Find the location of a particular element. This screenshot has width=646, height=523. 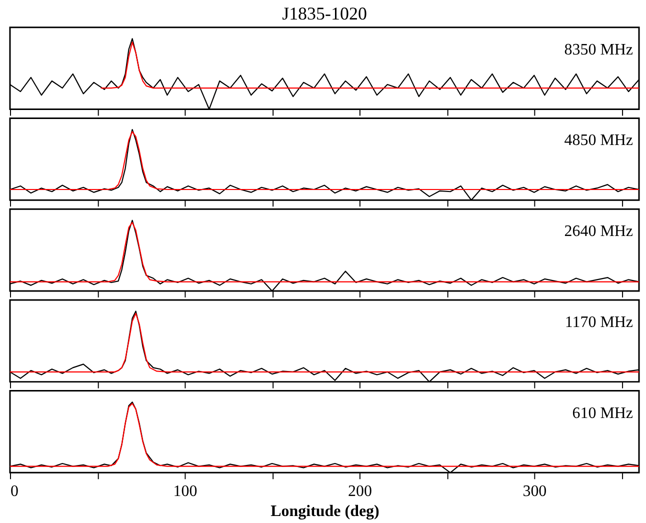

annotation: 610 MHz is located at coordinates (603, 413).